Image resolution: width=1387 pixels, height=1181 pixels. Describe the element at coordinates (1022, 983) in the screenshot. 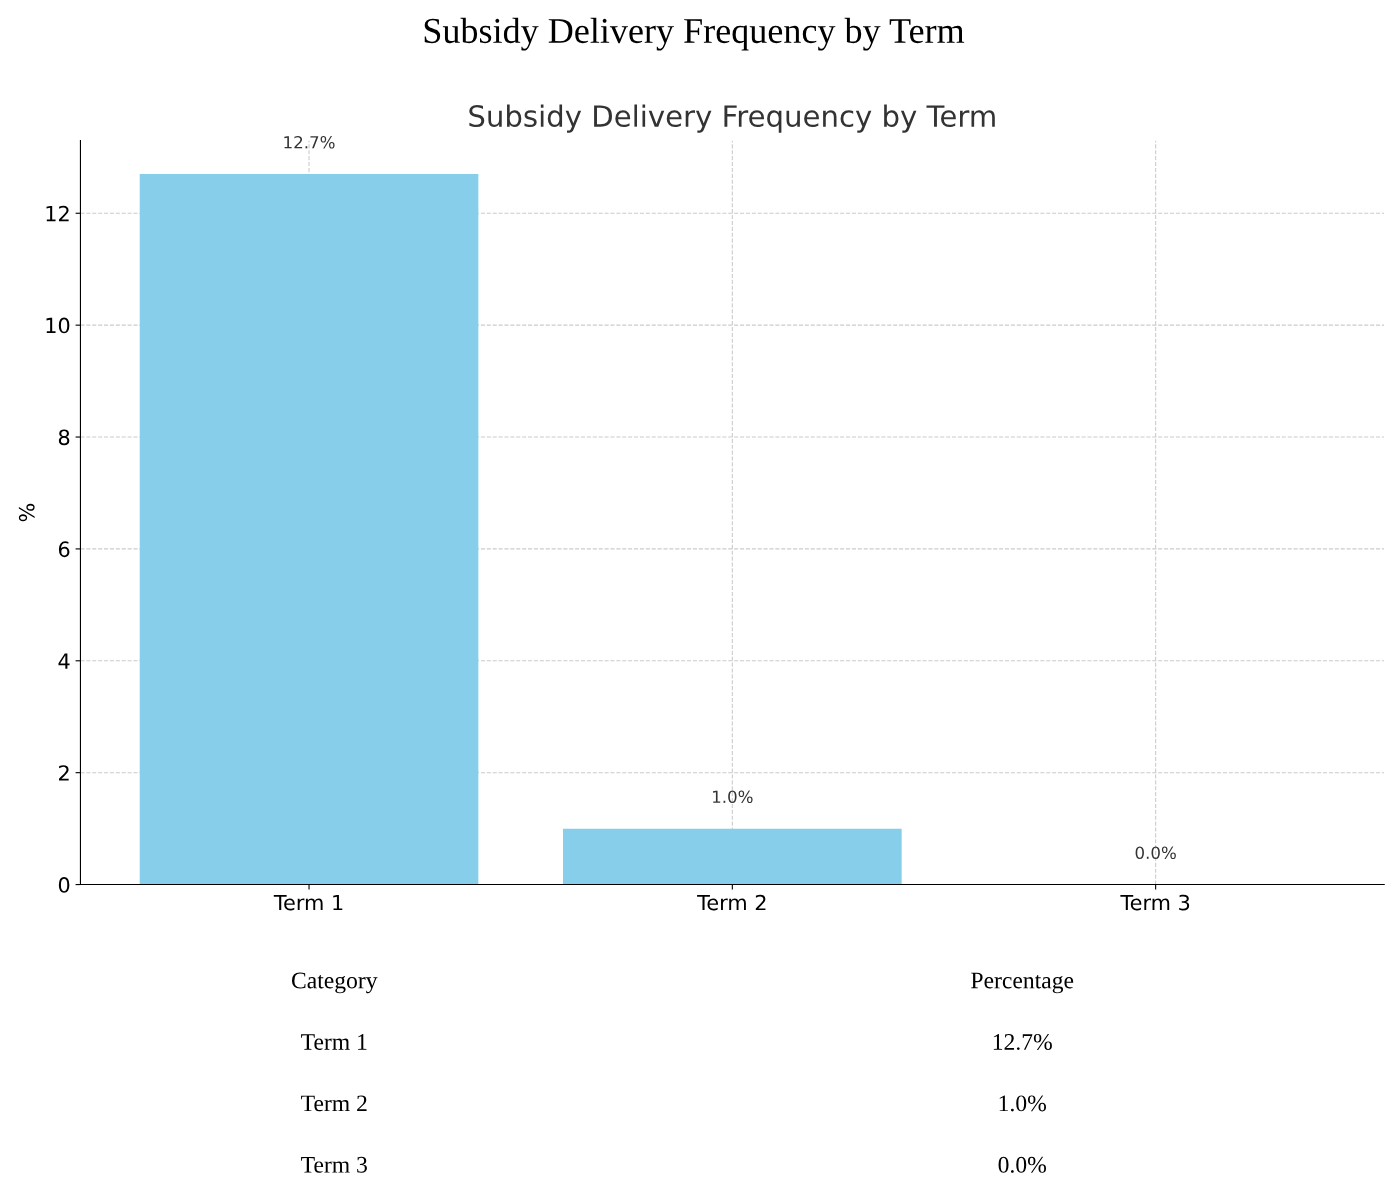

I see `text: Percentage` at that location.